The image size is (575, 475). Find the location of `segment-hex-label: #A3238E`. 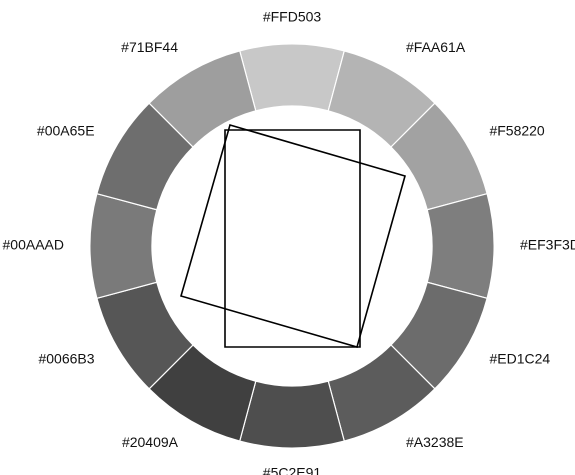

segment-hex-label: #A3238E is located at coordinates (435, 442).